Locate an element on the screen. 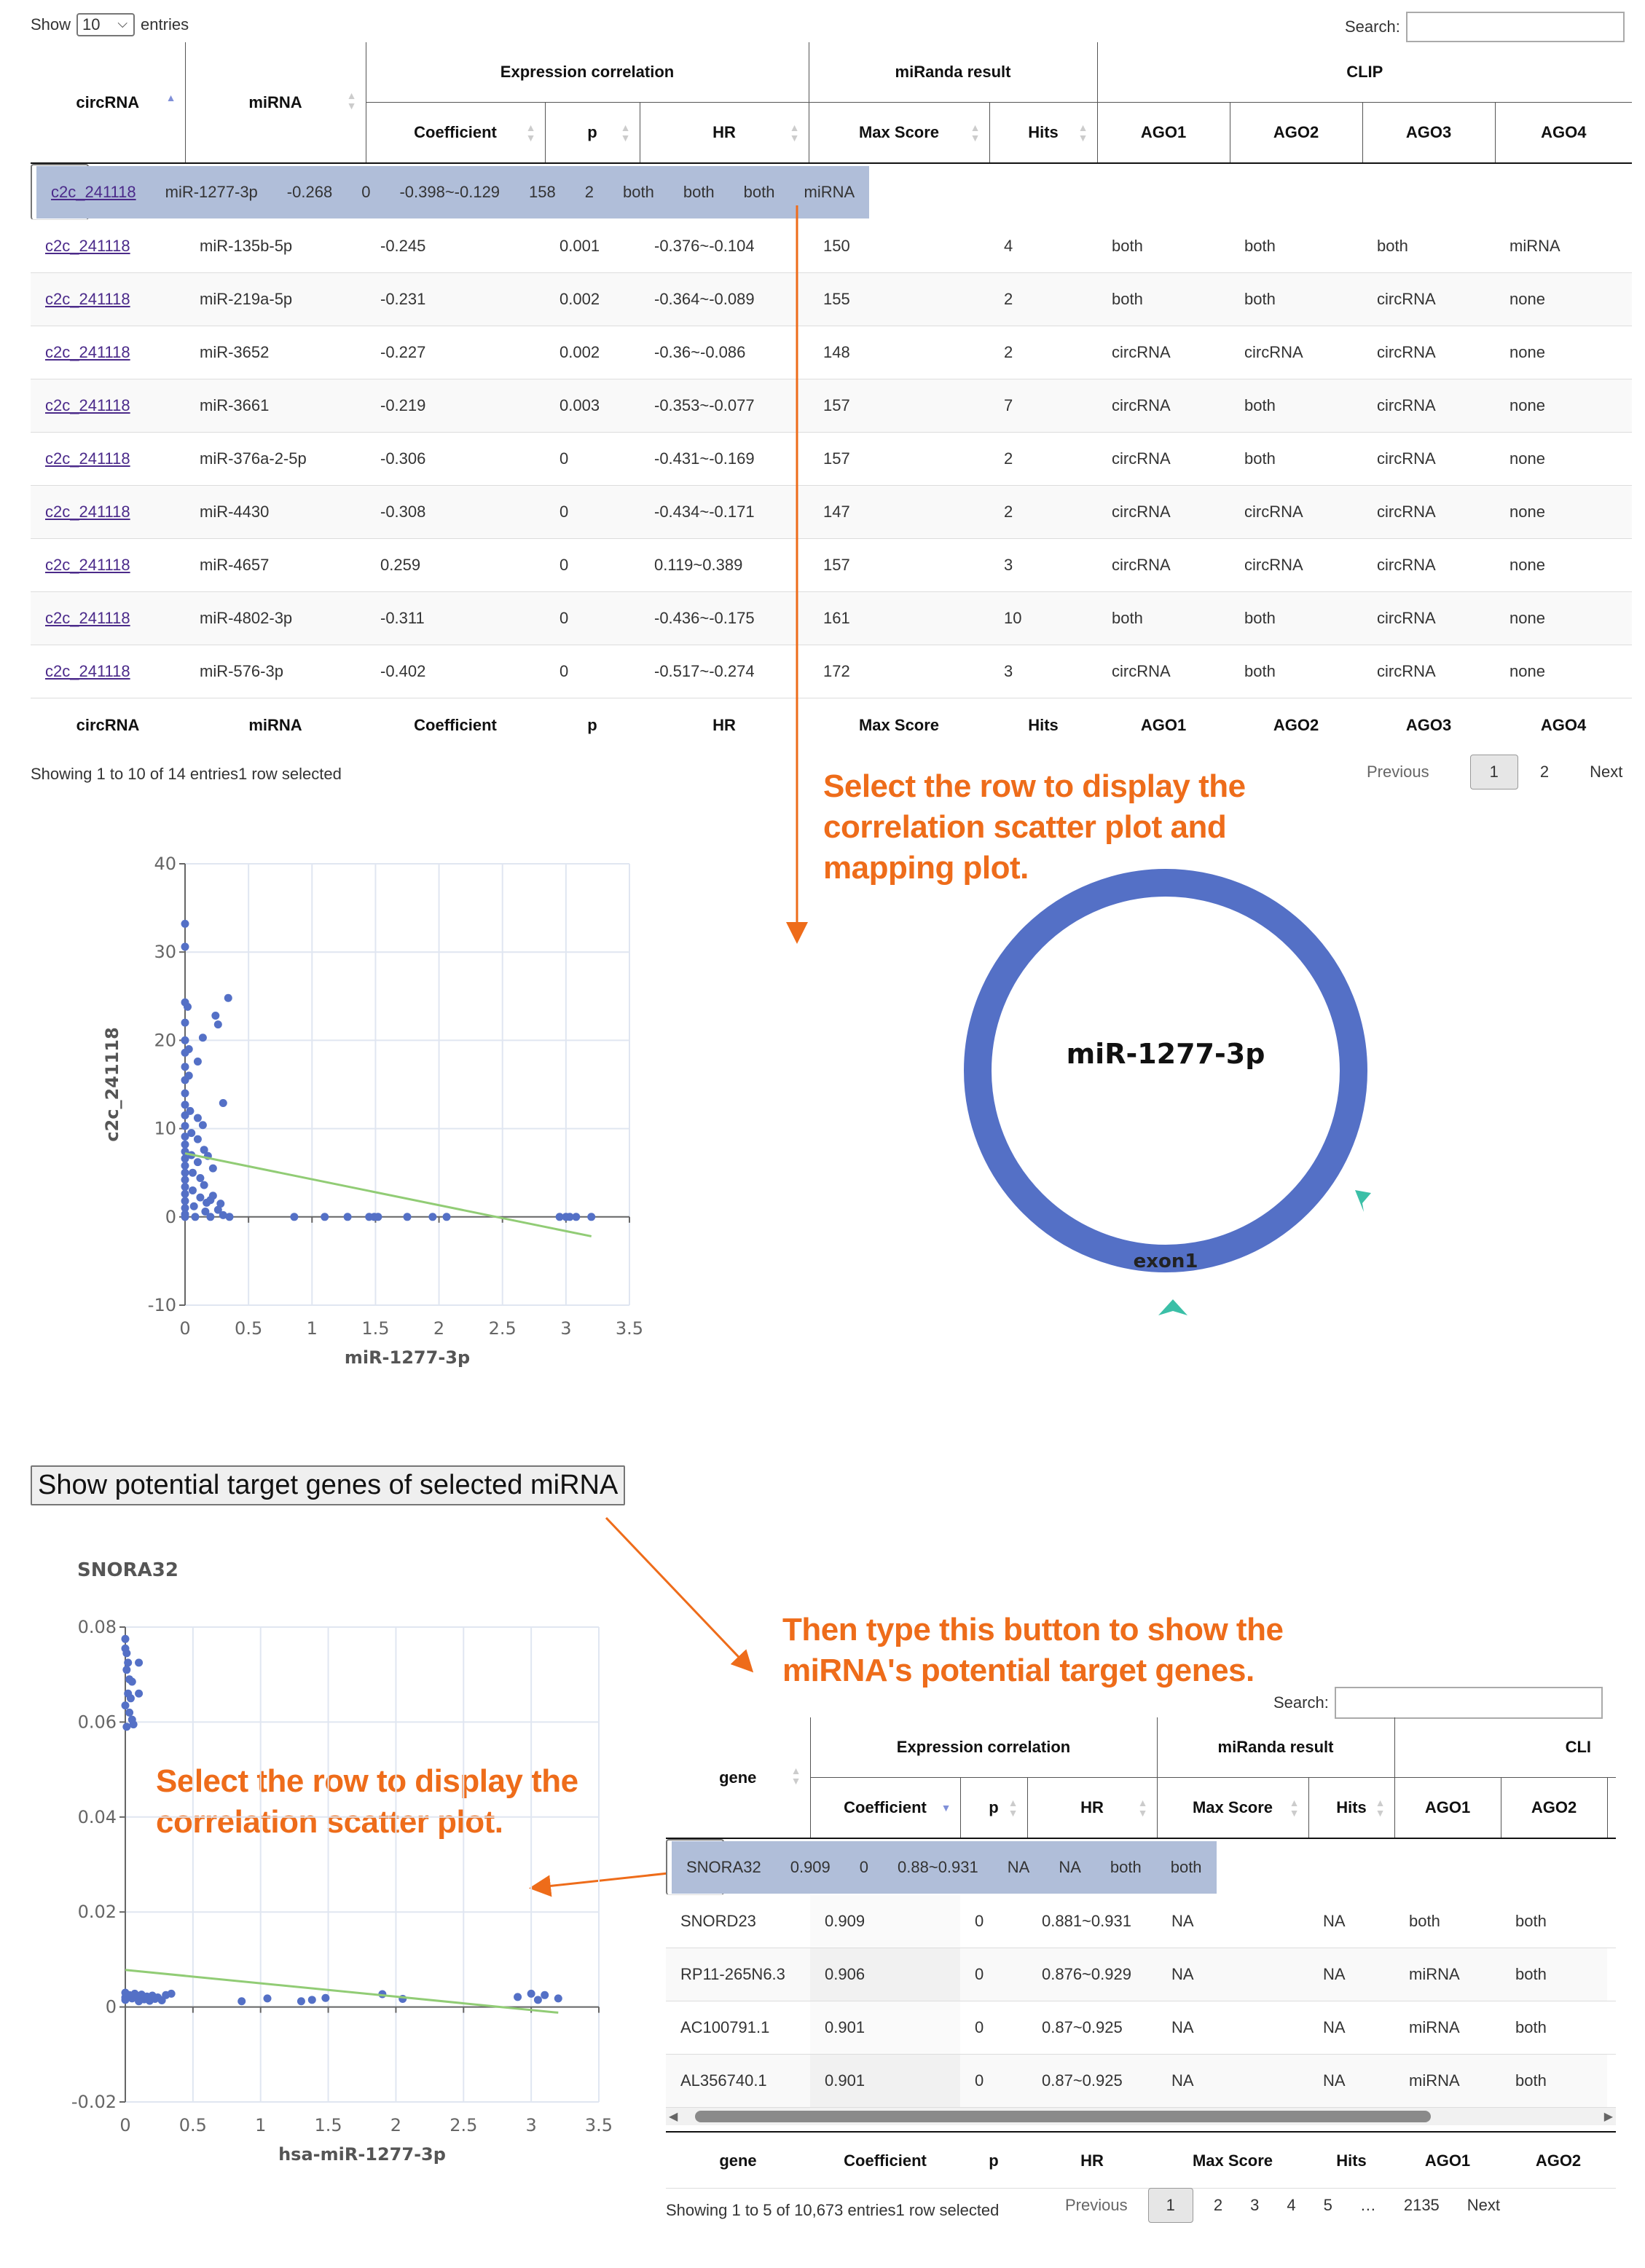 The width and height of the screenshot is (1645, 2268). y-tick-label: 20 is located at coordinates (165, 1040).